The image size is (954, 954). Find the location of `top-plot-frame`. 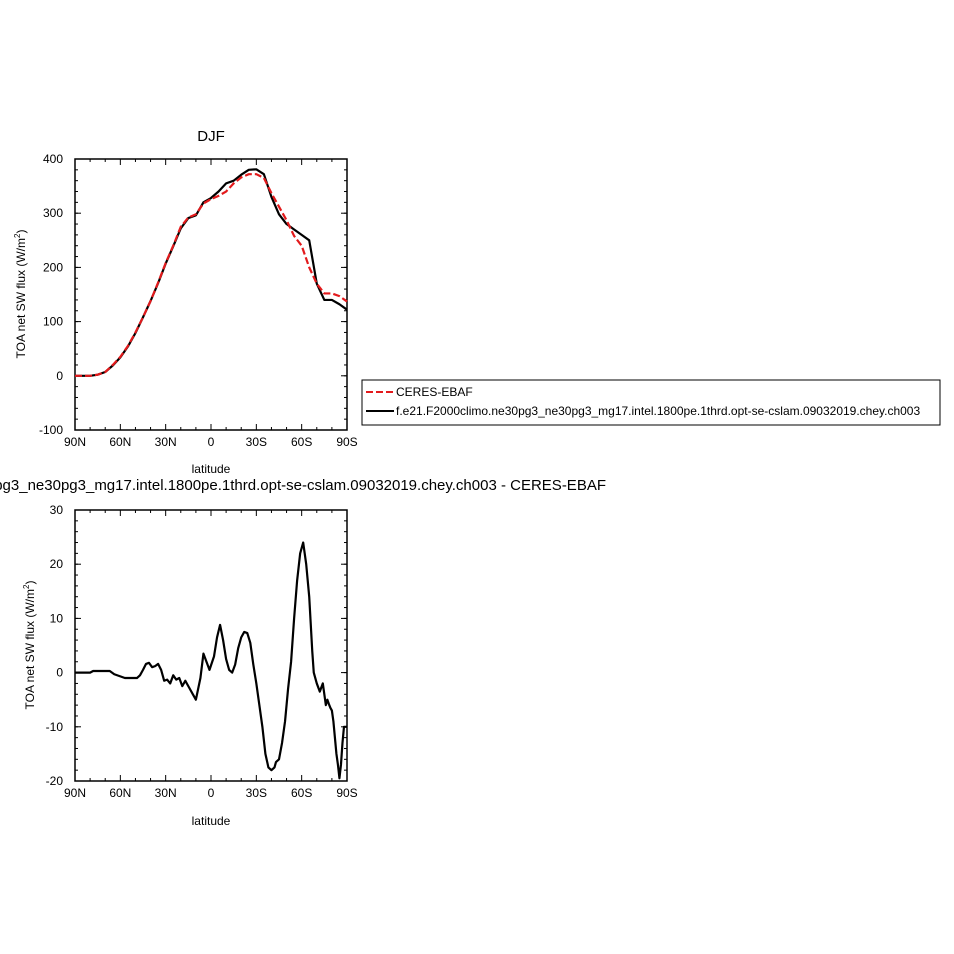

top-plot-frame is located at coordinates (211, 294).